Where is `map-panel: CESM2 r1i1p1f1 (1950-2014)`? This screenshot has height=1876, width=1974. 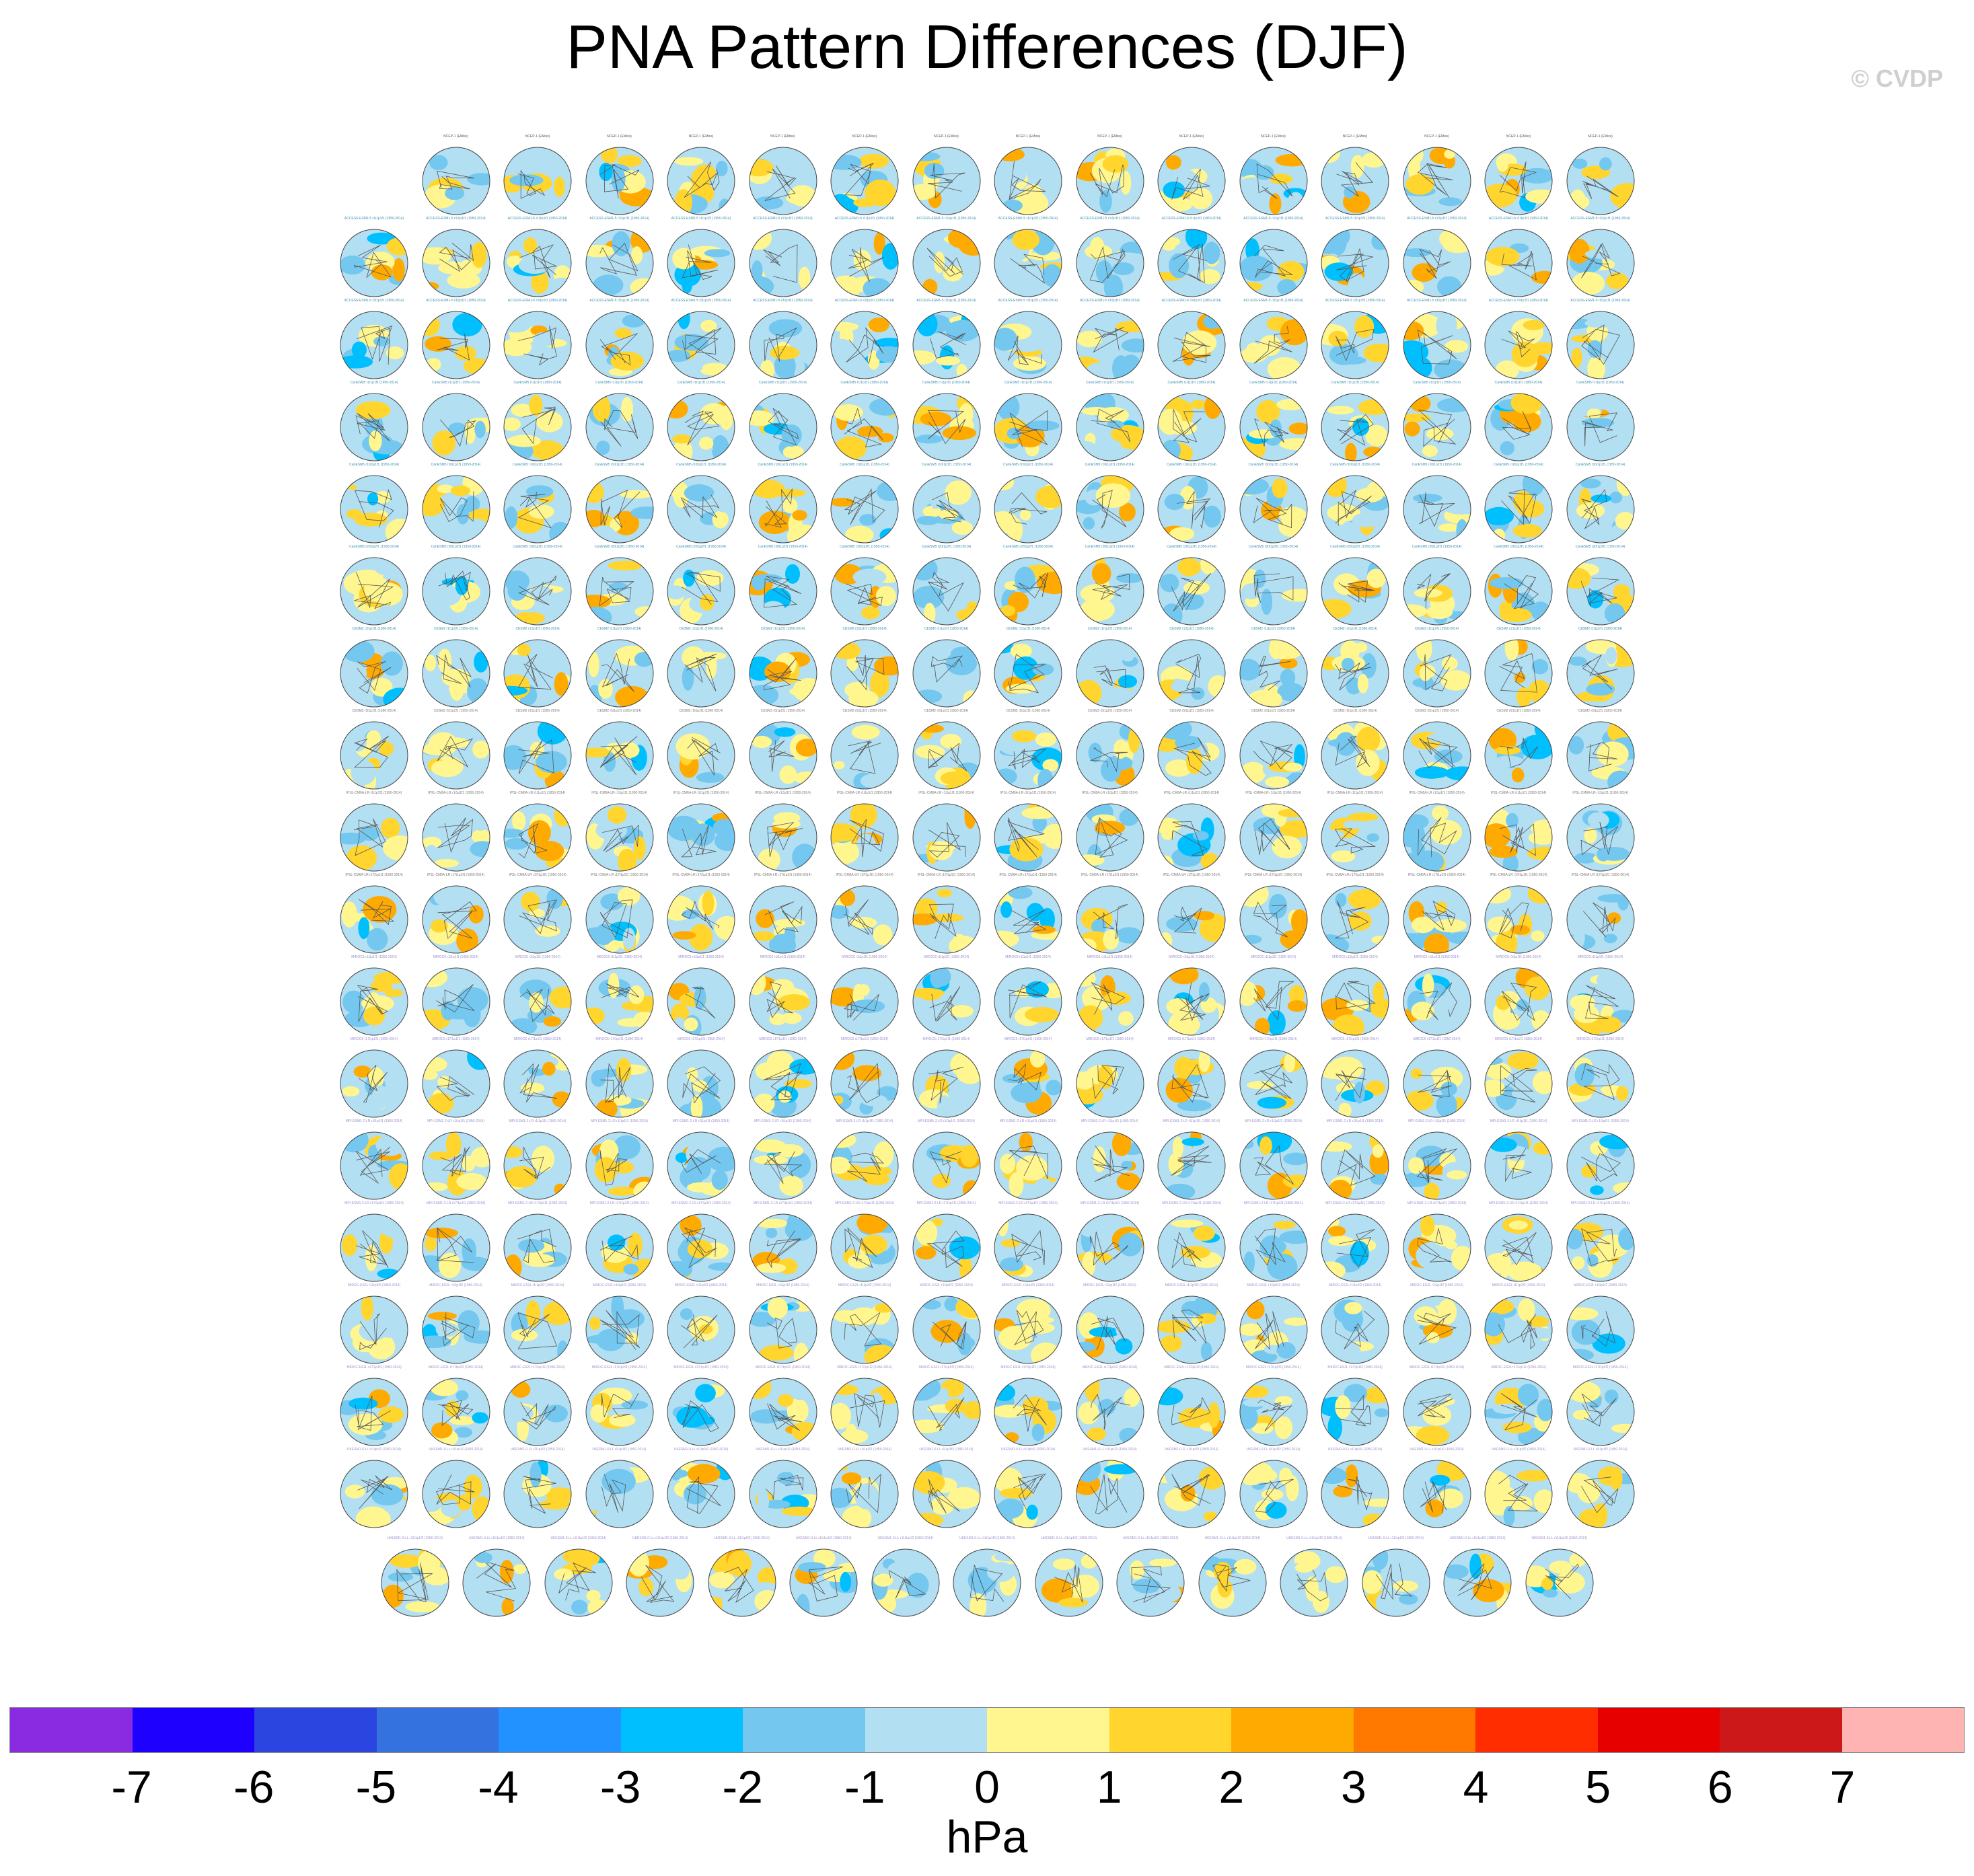
map-panel: CESM2 r1i1p1f1 (1950-2014) is located at coordinates (1600, 669).